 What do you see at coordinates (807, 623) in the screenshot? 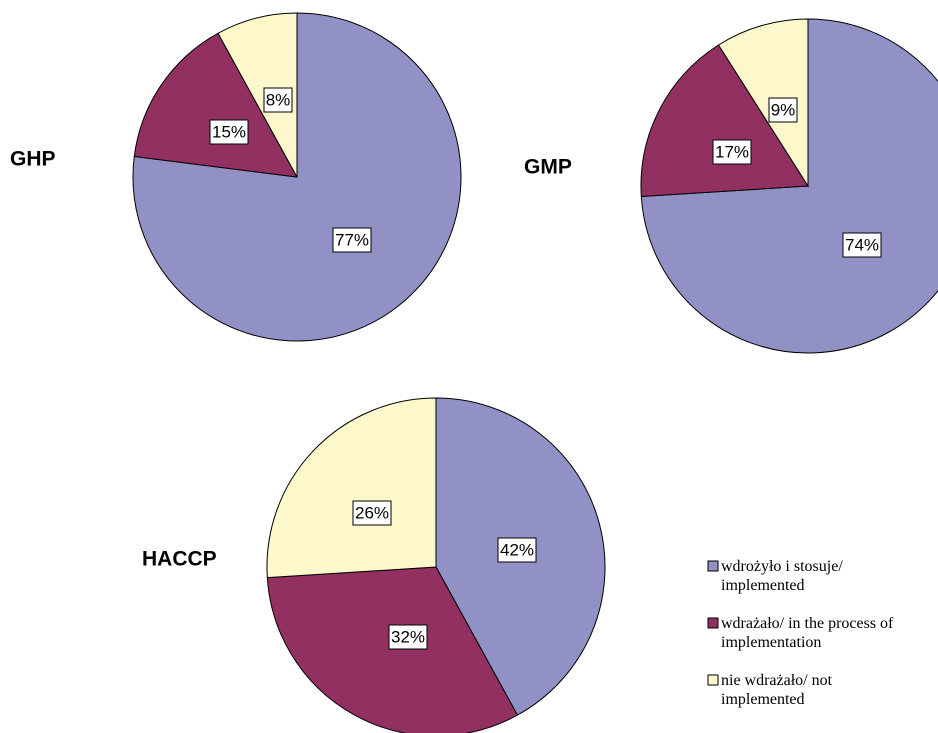
I see `legend-label-line1: wdrażało/ in the process of` at bounding box center [807, 623].